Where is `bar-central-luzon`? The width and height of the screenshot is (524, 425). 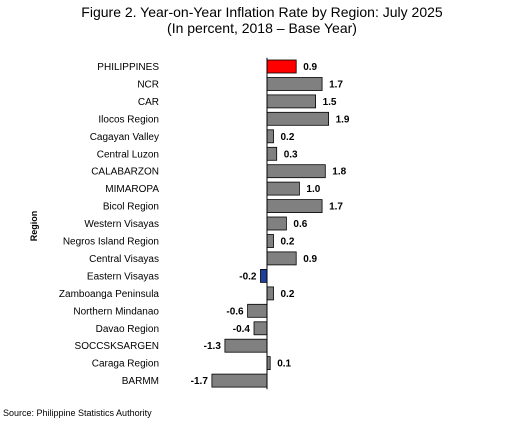
bar-central-luzon is located at coordinates (272, 153).